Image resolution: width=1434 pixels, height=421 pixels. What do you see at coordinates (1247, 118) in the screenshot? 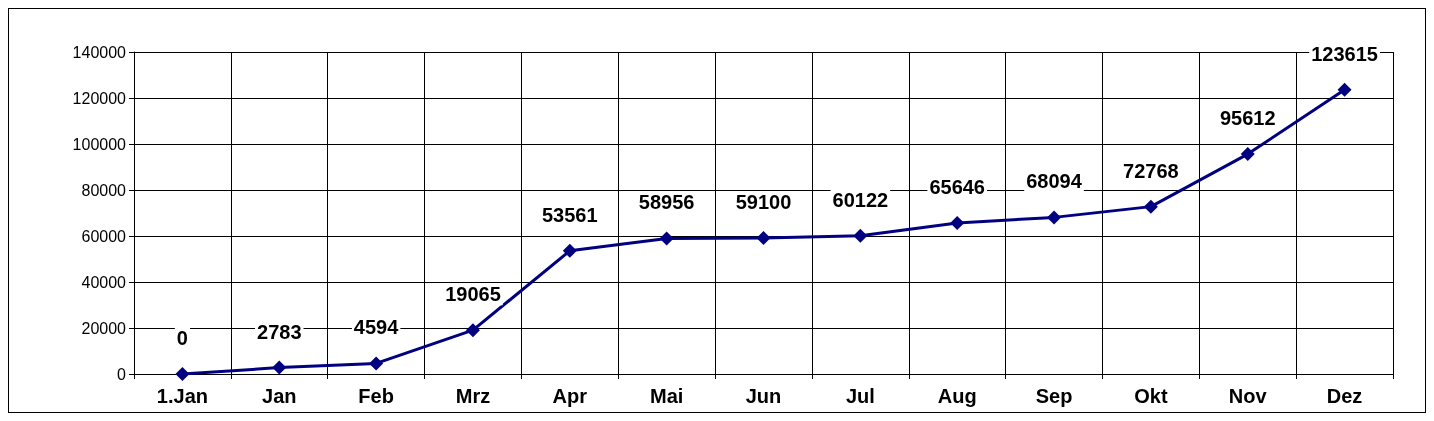
I see `data-label: 95612` at bounding box center [1247, 118].